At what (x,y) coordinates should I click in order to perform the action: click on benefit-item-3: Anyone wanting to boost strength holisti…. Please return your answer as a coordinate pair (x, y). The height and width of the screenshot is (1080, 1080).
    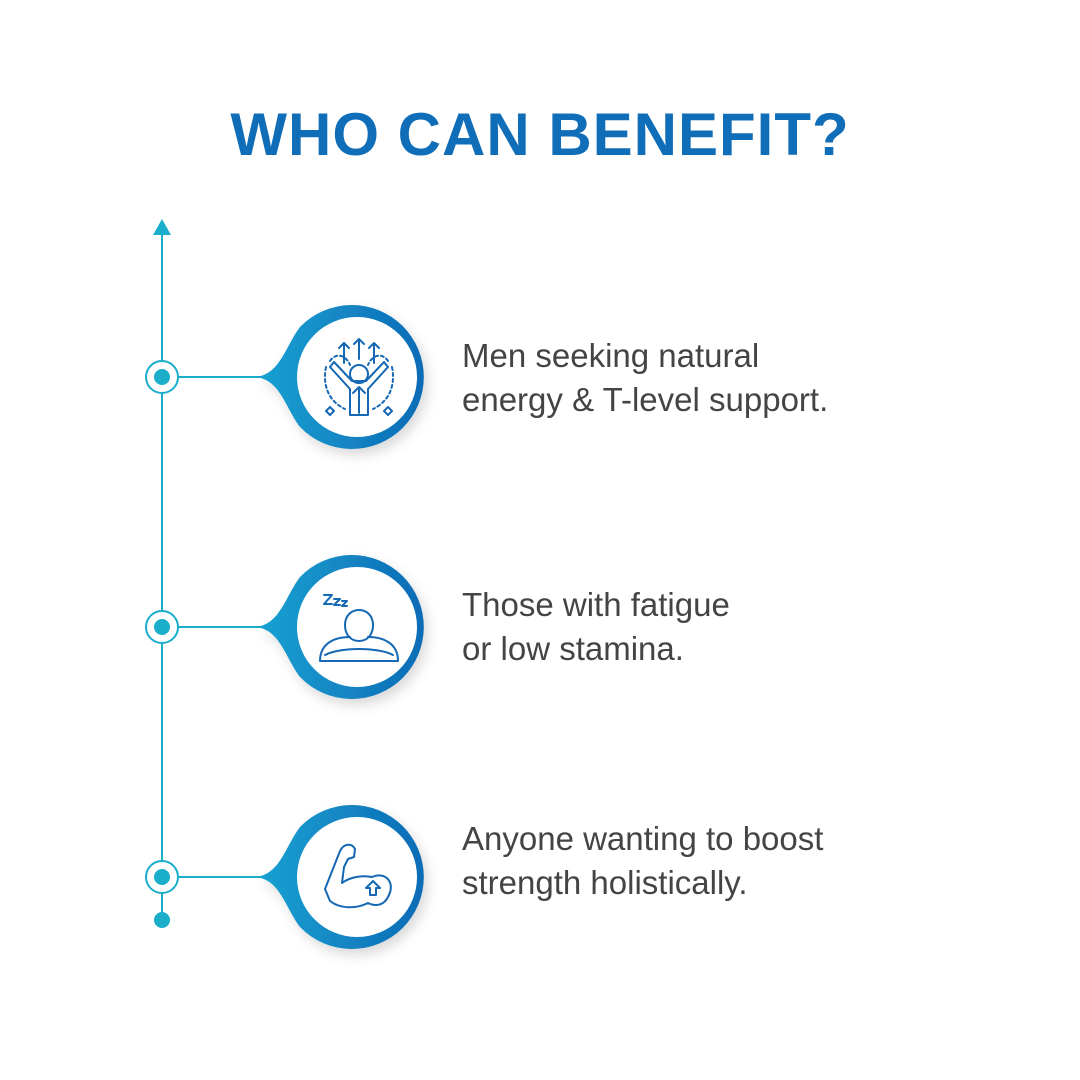
    Looking at the image, I should click on (642, 861).